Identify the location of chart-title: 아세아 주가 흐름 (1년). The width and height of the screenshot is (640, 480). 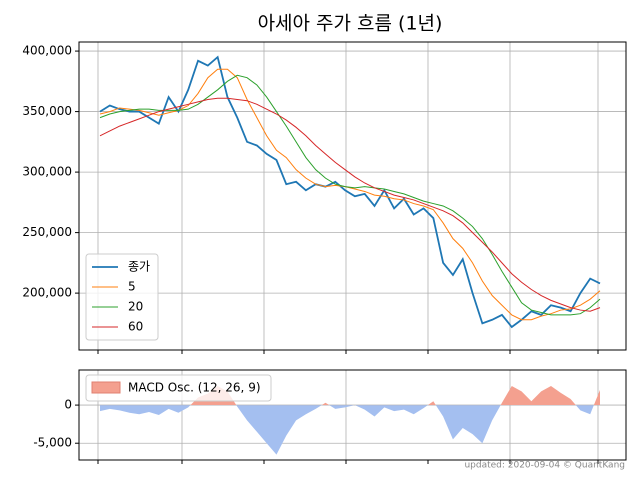
(350, 24).